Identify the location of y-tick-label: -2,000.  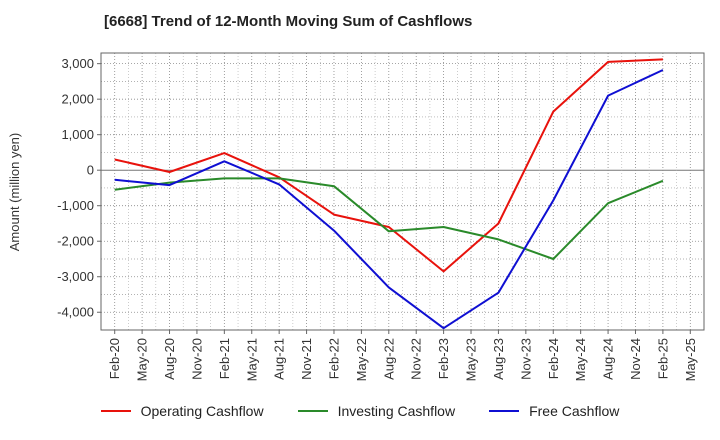
(75, 241).